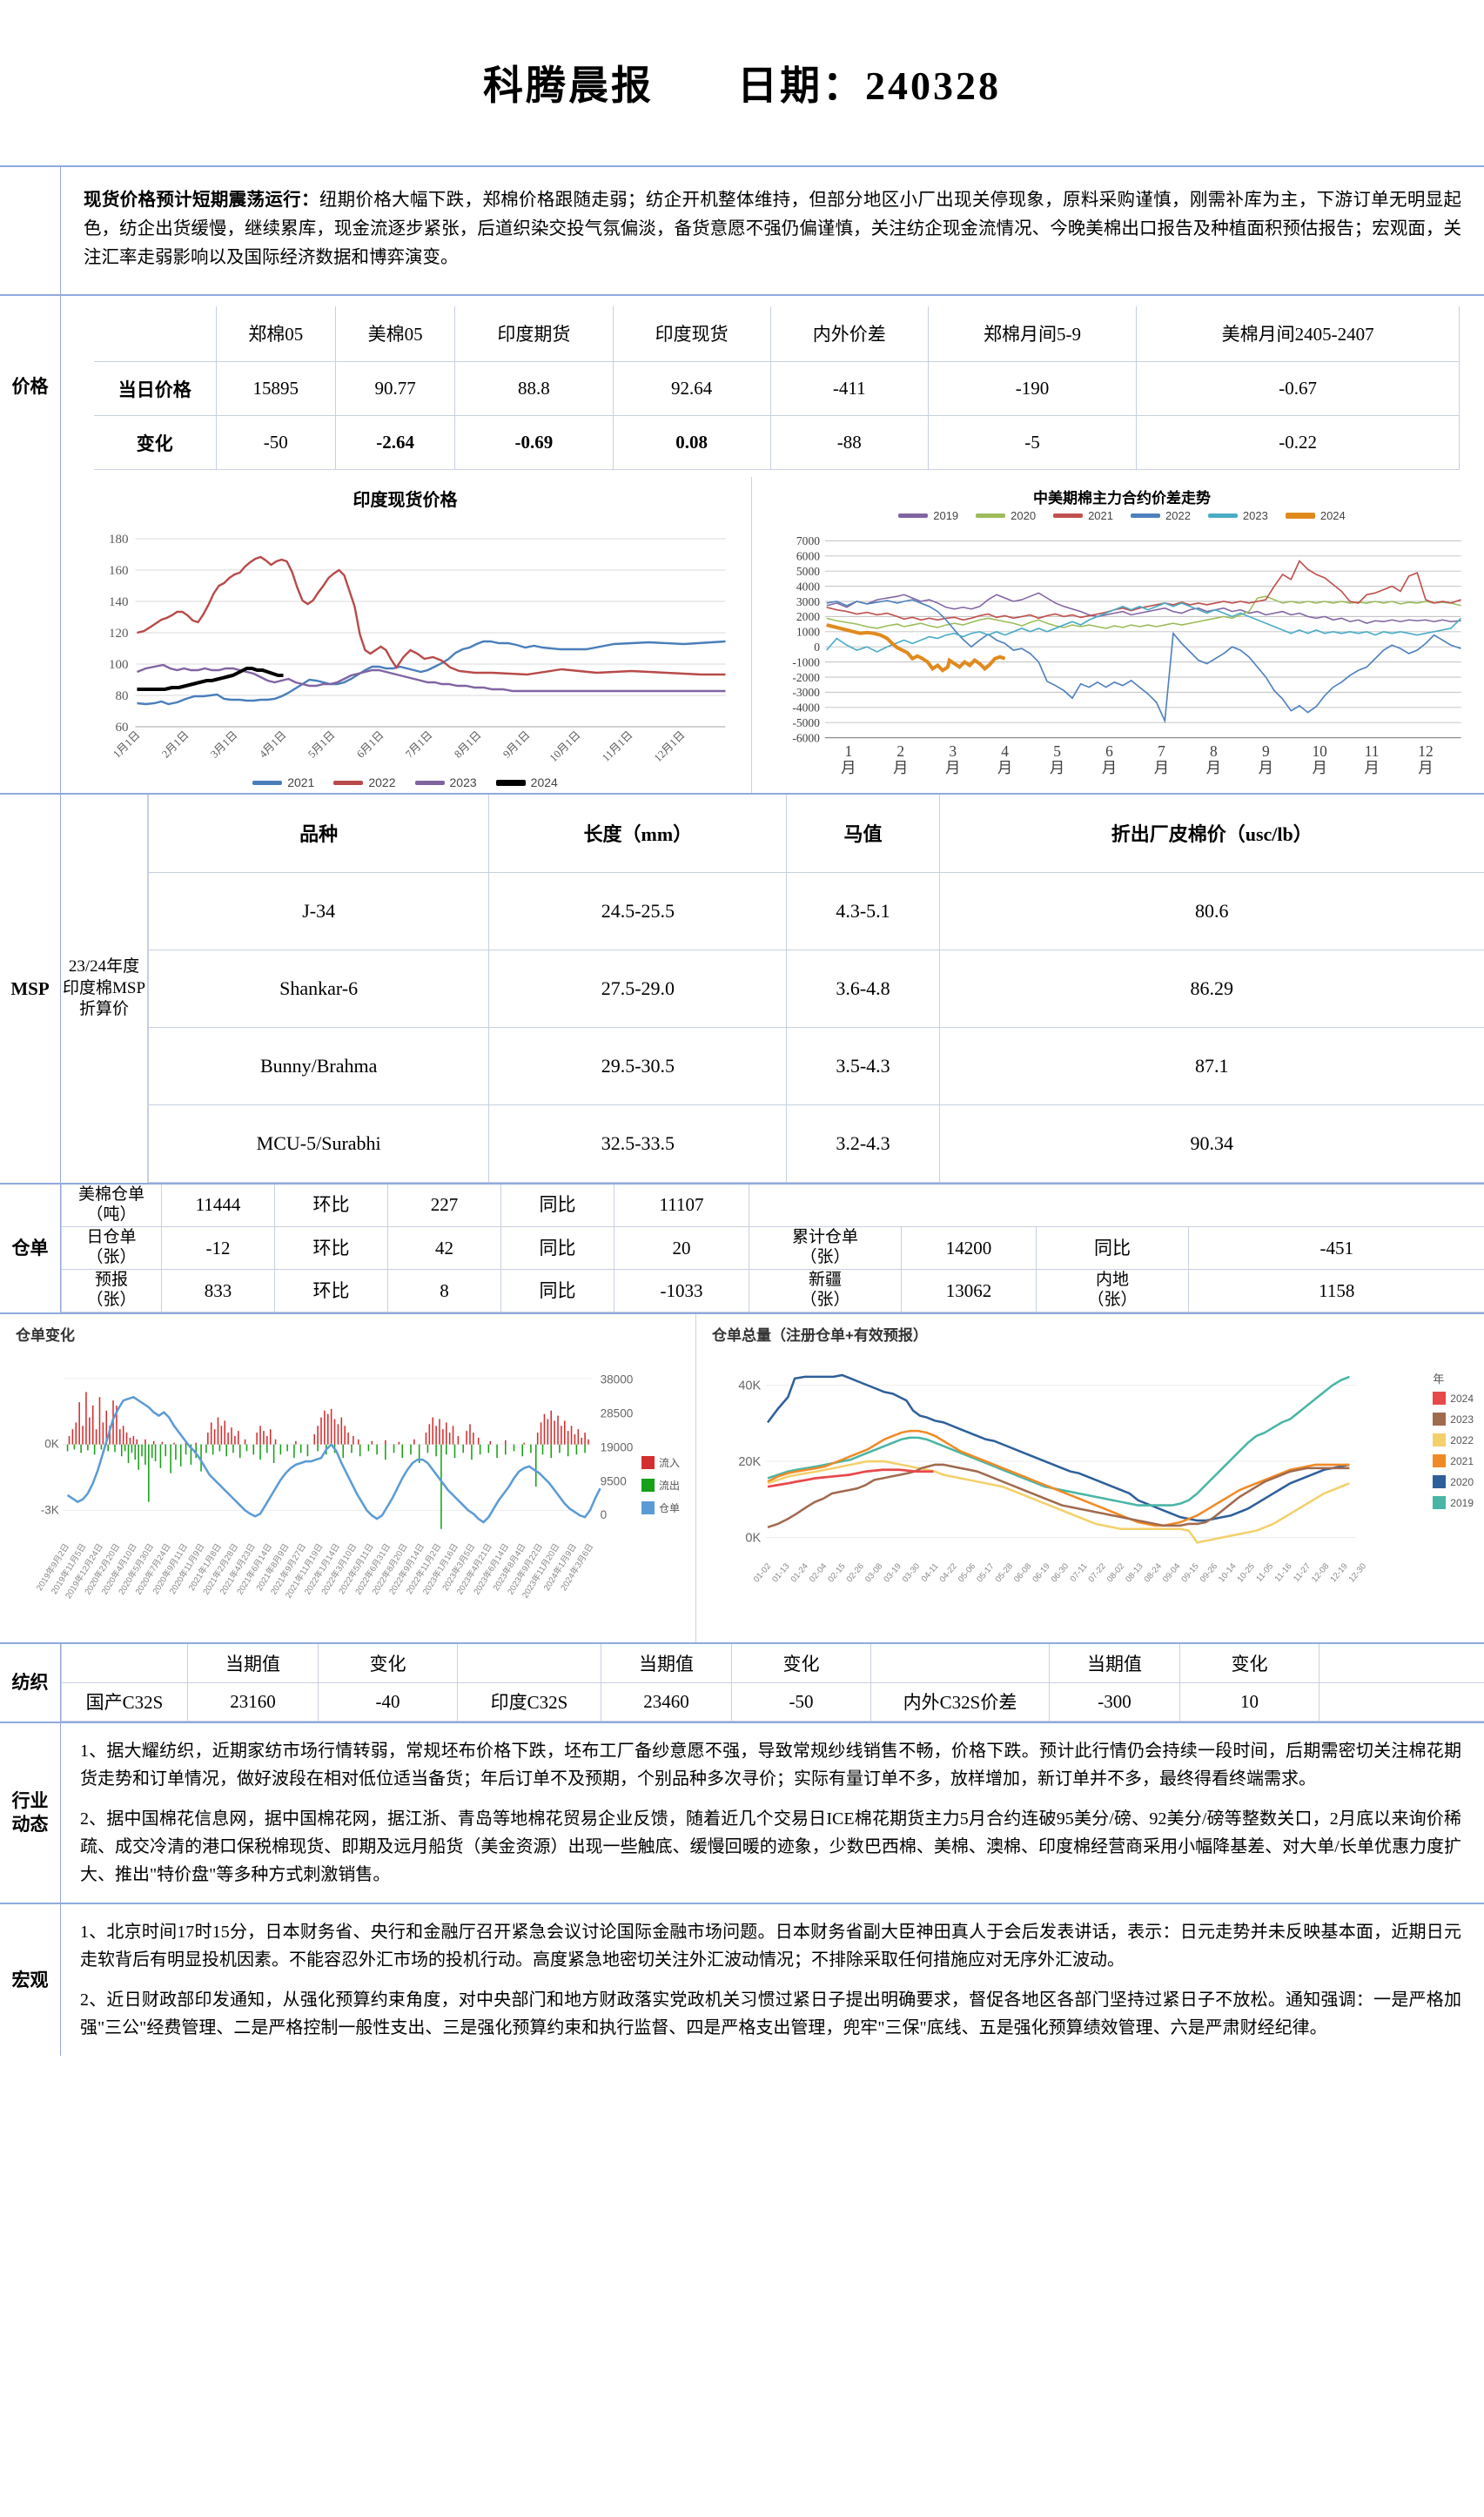 Image resolution: width=1484 pixels, height=2517 pixels. Describe the element at coordinates (691, 443) in the screenshot. I see `price-change-india-spot: 0.08` at that location.